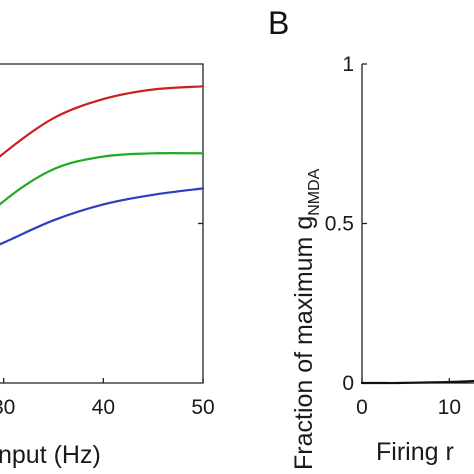 Image resolution: width=474 pixels, height=474 pixels. I want to click on panel-b-y-axis-label-main: Fraction of maximum g, so click(304, 343).